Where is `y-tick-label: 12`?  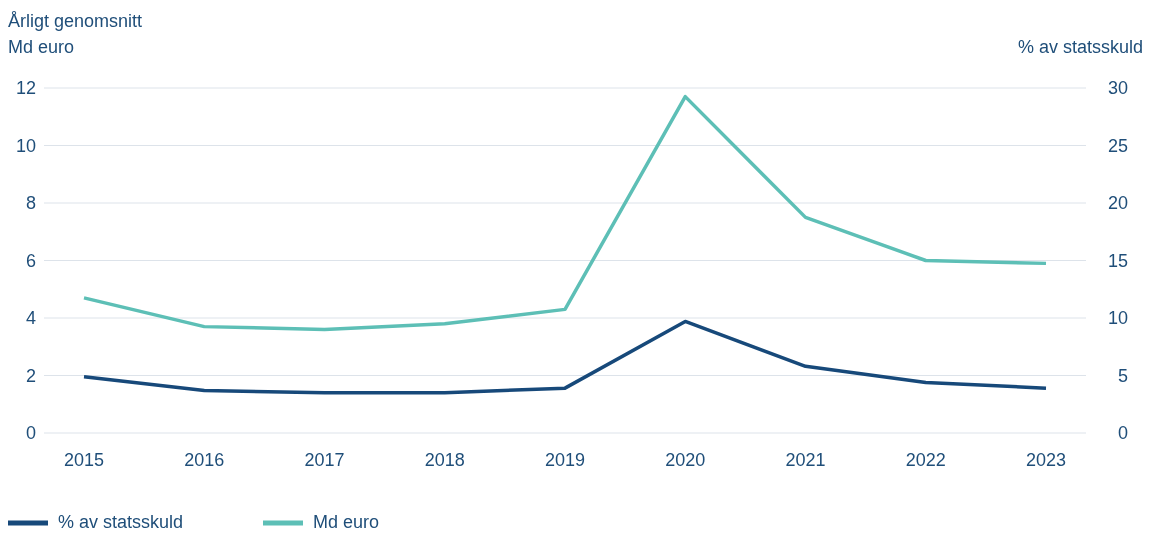 y-tick-label: 12 is located at coordinates (25, 88).